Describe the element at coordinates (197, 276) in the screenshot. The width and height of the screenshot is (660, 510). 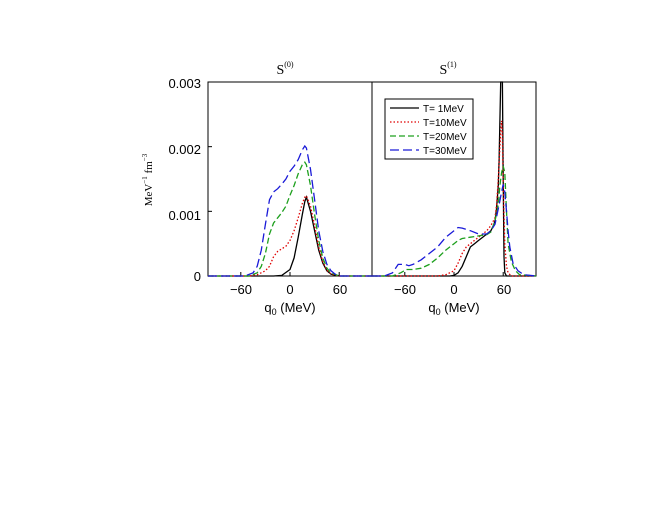
I see `ytick-label: 0` at that location.